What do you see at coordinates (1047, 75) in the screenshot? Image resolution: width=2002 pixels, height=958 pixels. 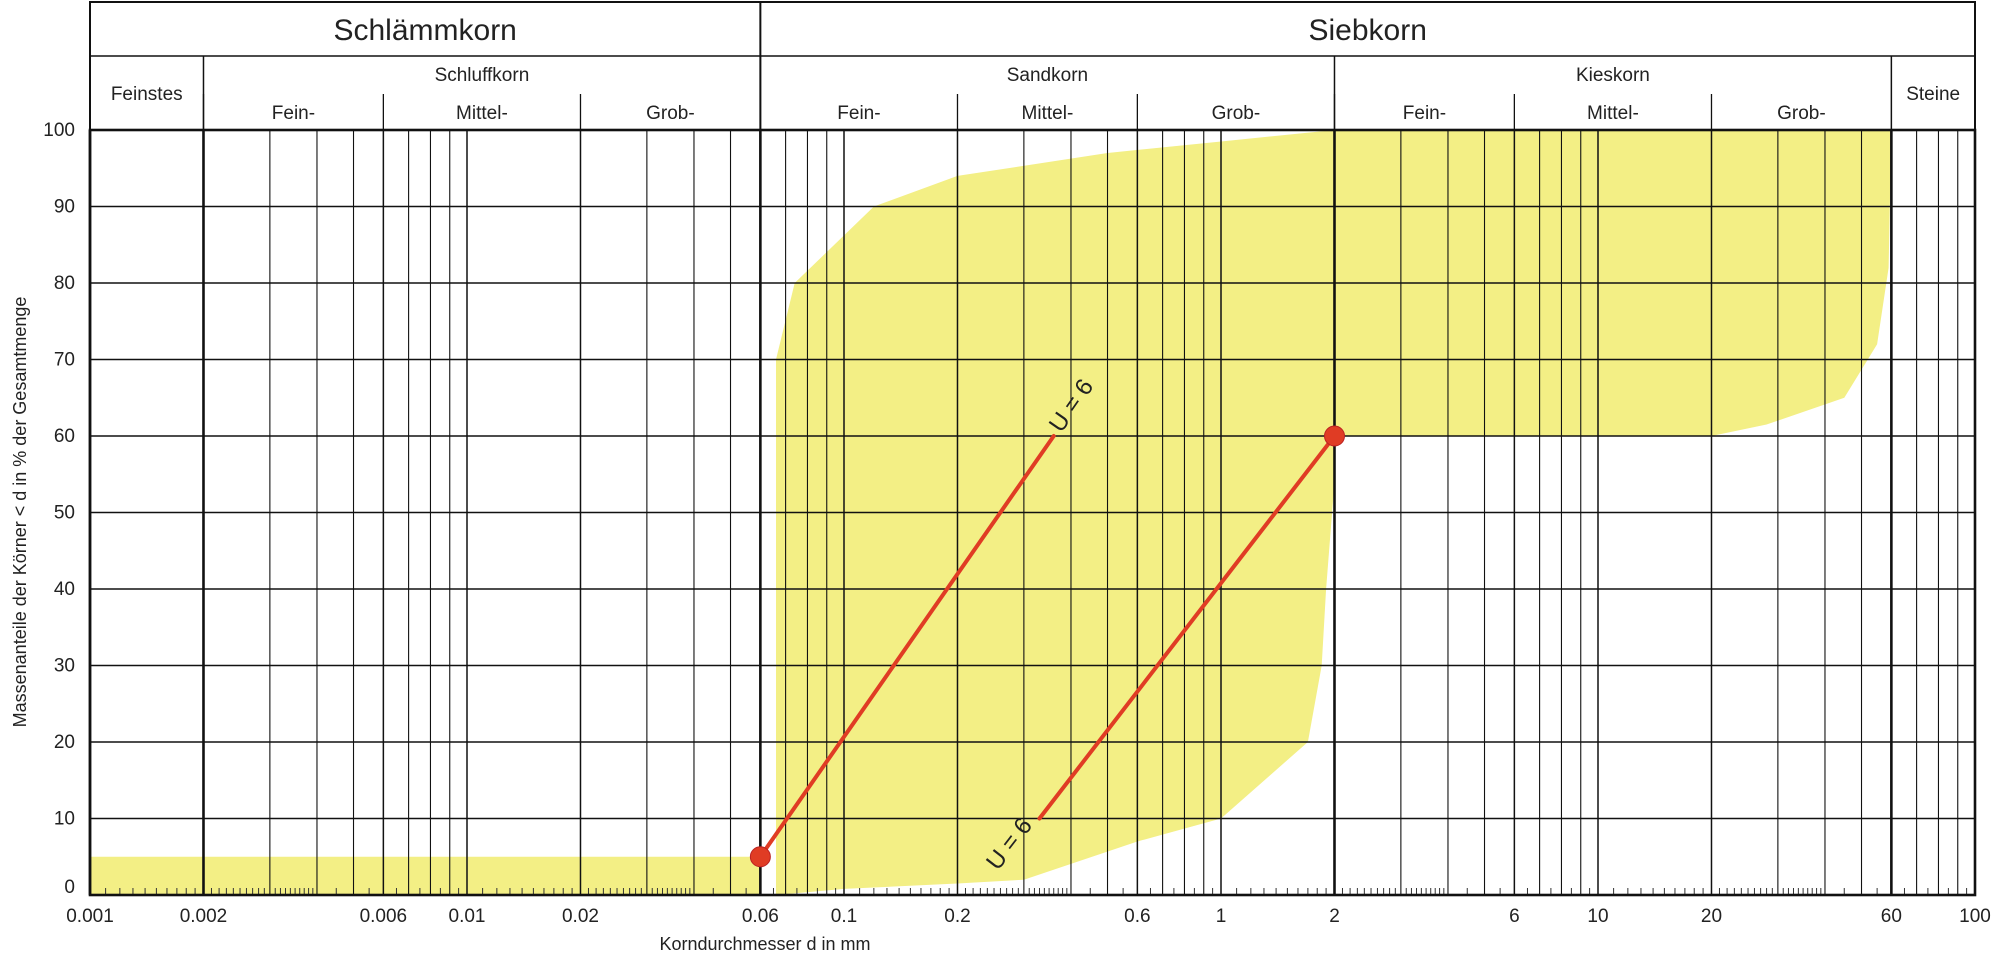 I see `header-group-label: Sandkorn` at bounding box center [1047, 75].